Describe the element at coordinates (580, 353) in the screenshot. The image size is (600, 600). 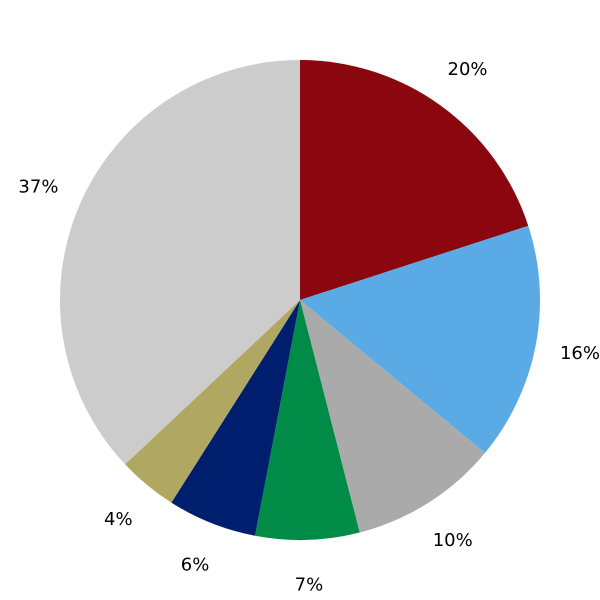
I see `slice-label: 16%` at that location.